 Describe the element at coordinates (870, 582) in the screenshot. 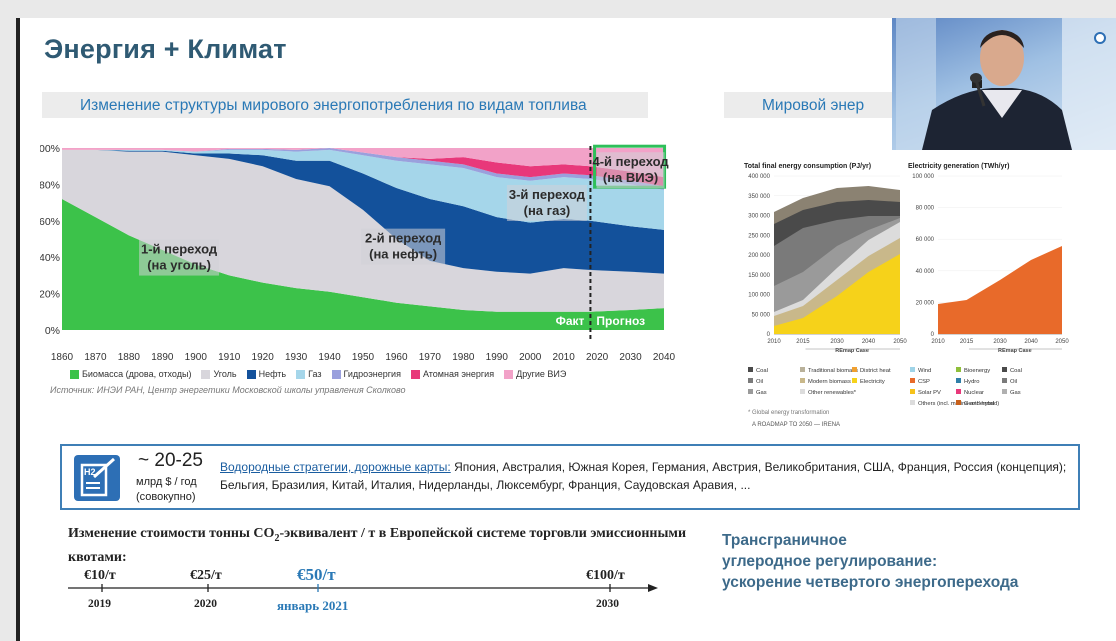

I see `cross-line-3: ускорение четвертого энергоперехода` at that location.